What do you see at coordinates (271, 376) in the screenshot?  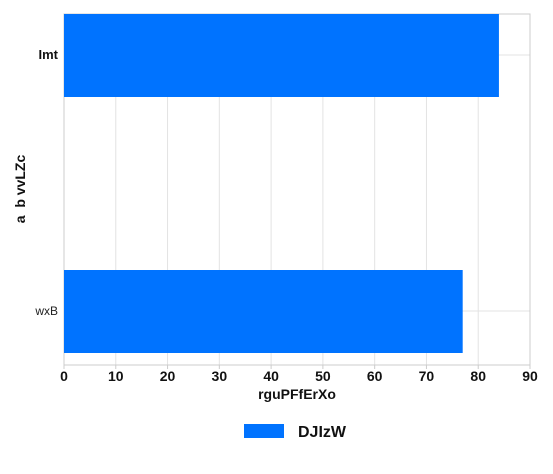 I see `x-tick-label: 40` at bounding box center [271, 376].